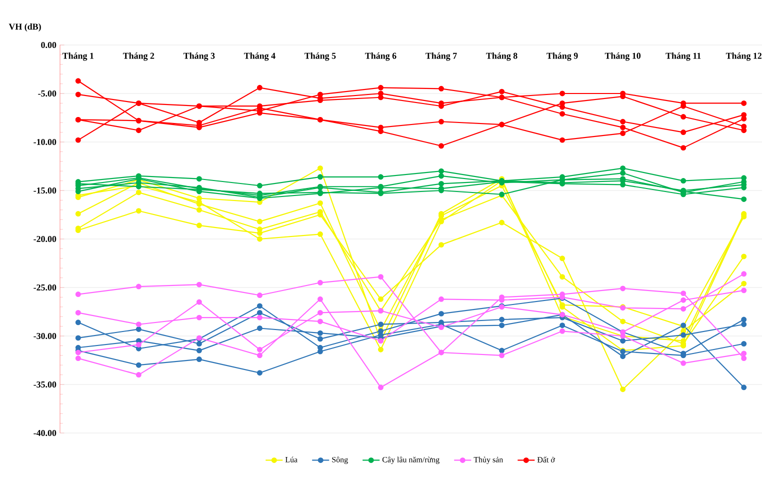 The image size is (773, 487). What do you see at coordinates (683, 56) in the screenshot?
I see `x-tick-label: Tháng 11` at bounding box center [683, 56].